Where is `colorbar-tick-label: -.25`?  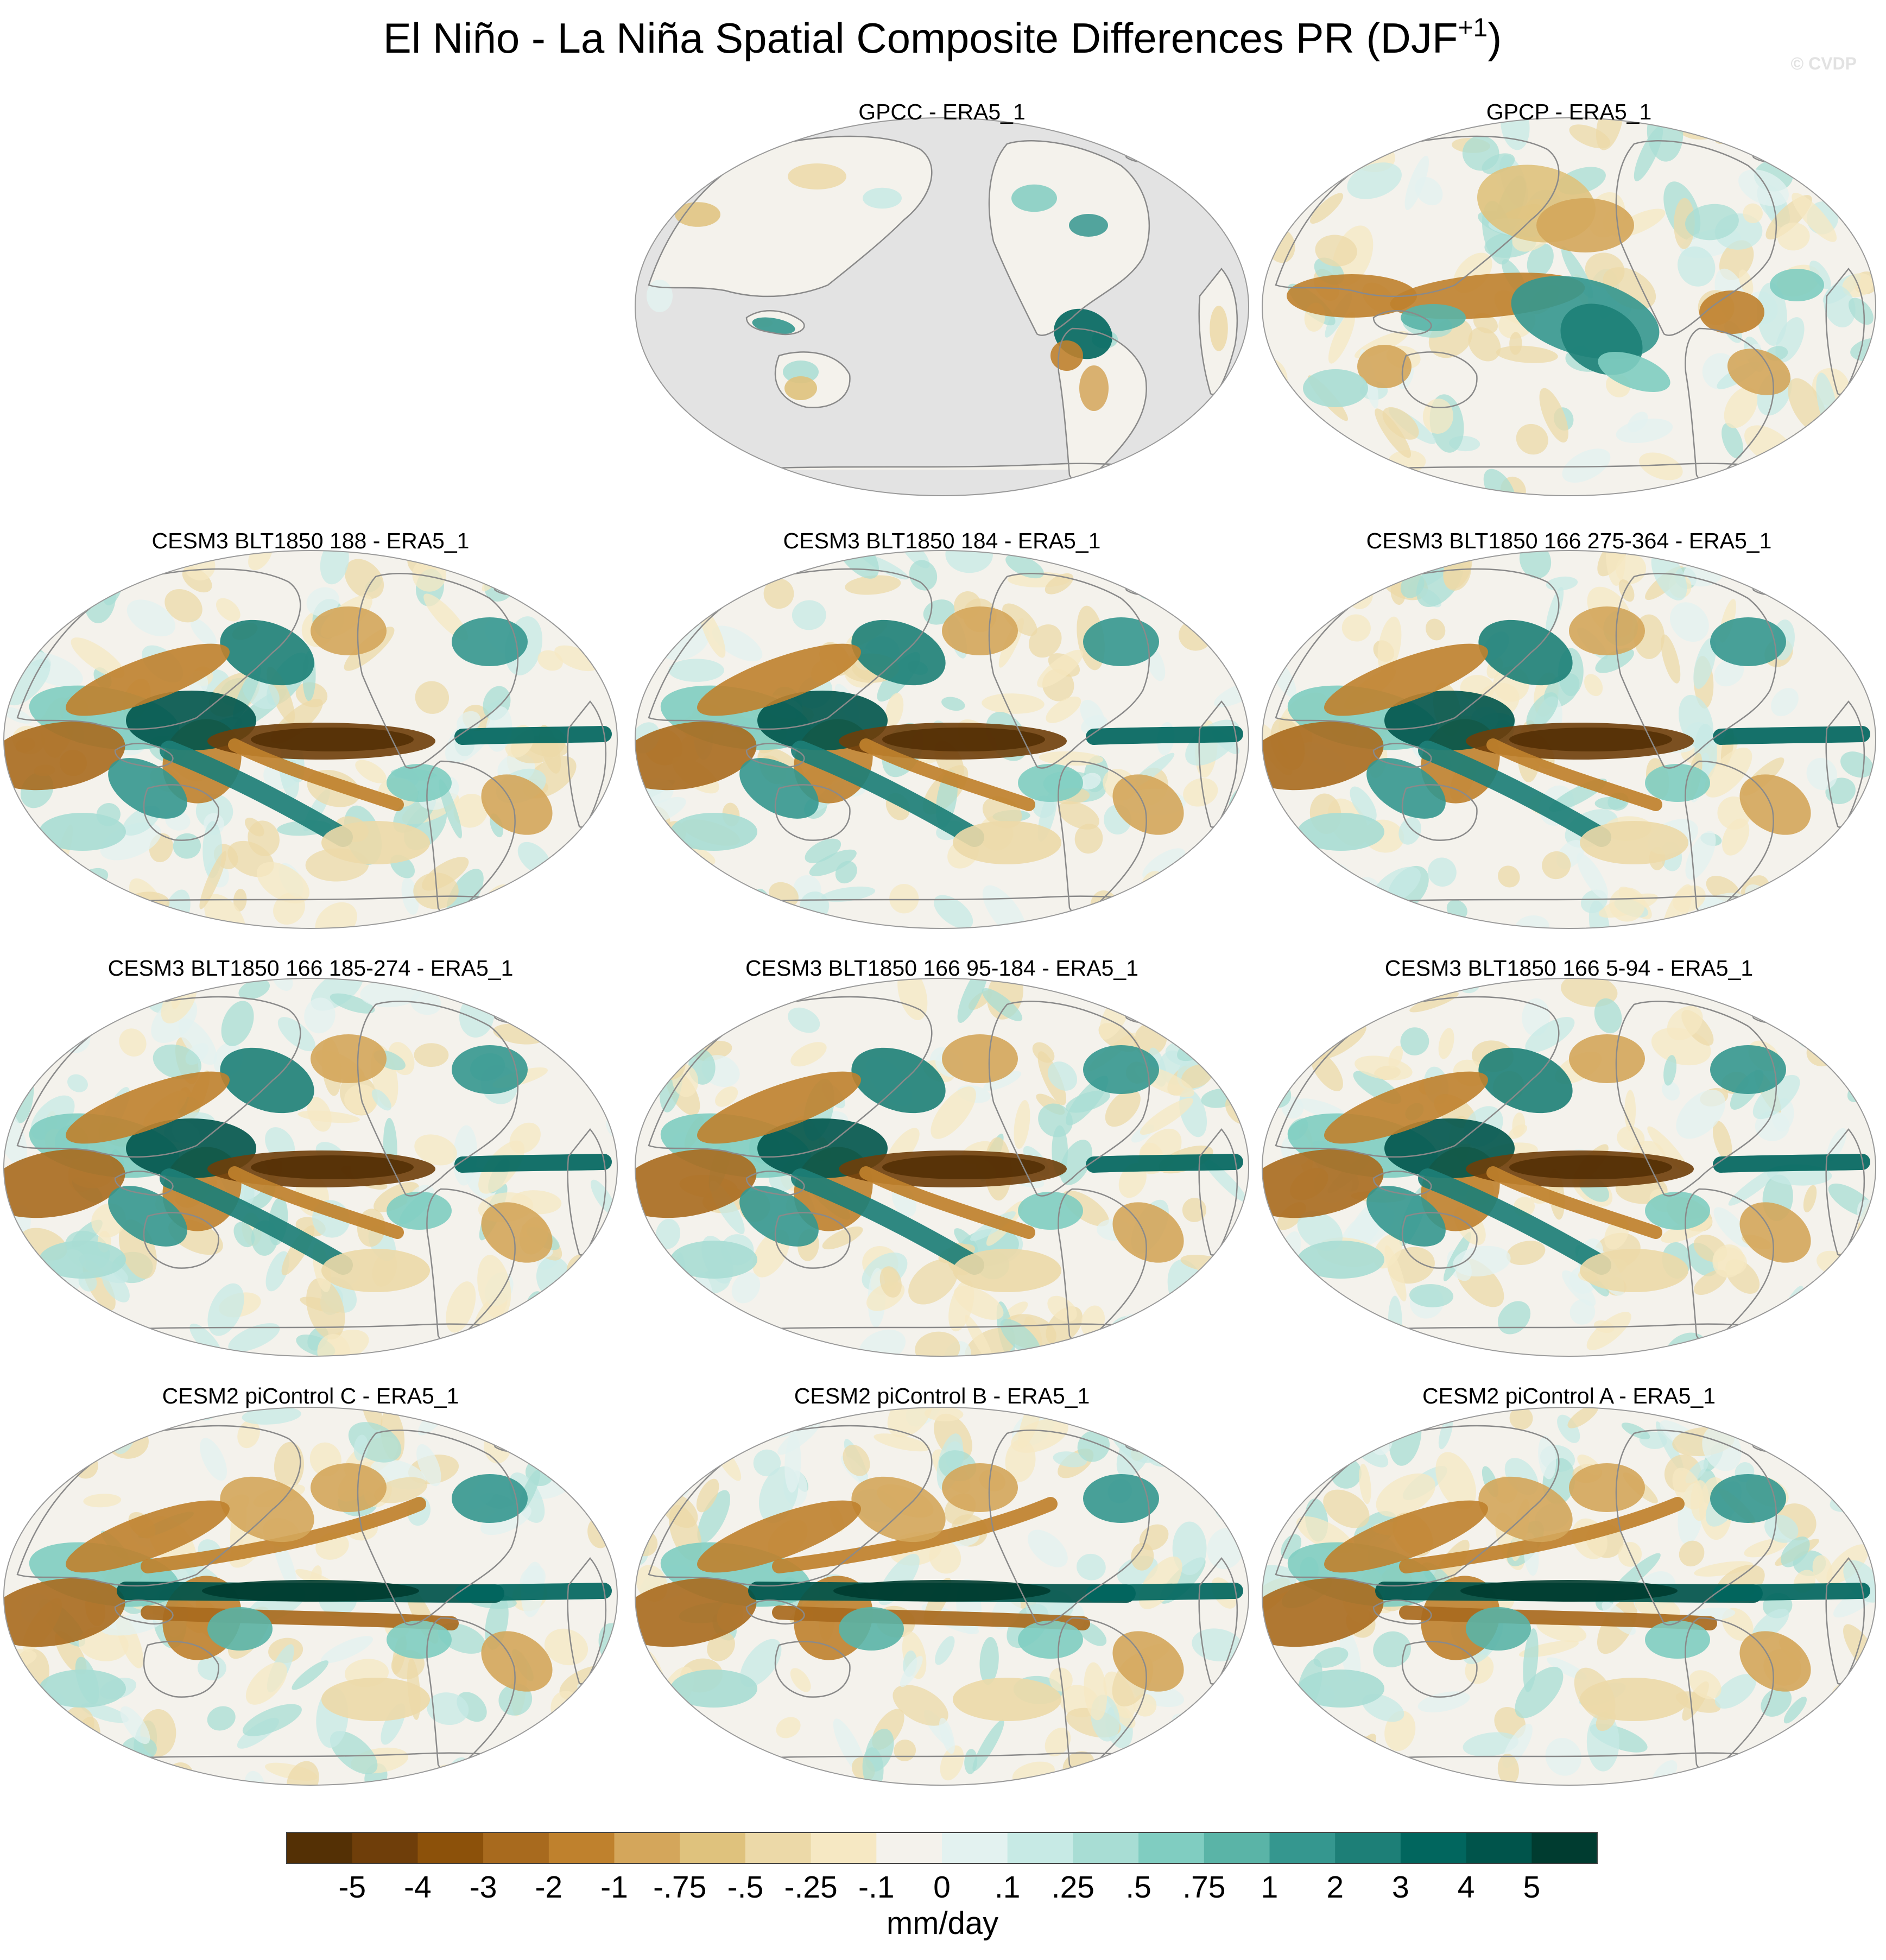 colorbar-tick-label: -.25 is located at coordinates (811, 1888).